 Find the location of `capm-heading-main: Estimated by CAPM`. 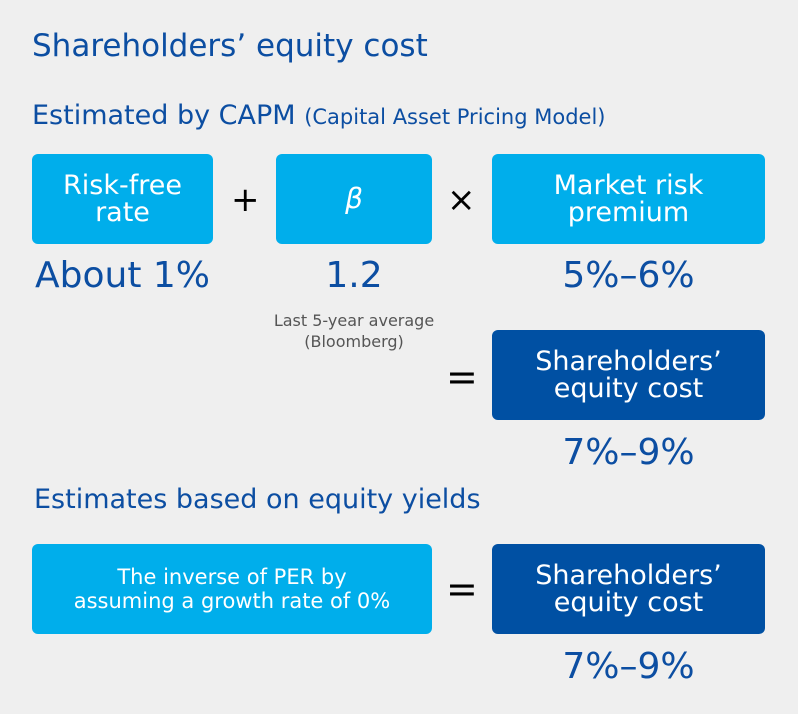

capm-heading-main: Estimated by CAPM is located at coordinates (164, 115).